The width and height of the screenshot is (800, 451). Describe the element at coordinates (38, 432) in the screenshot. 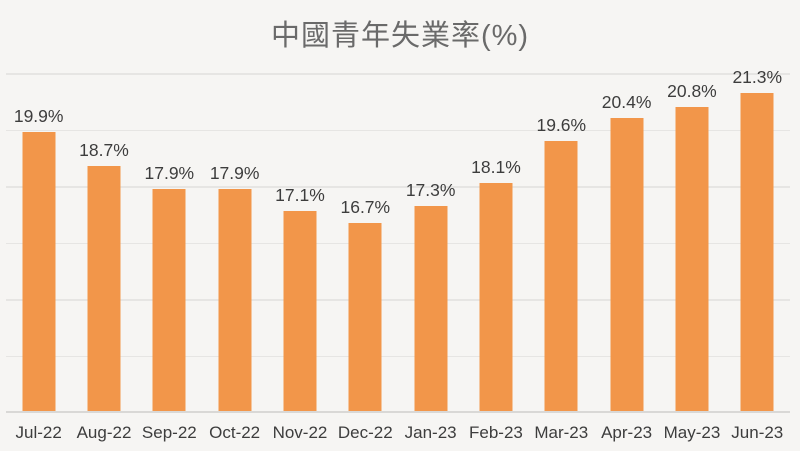

I see `x-axis-label: Jul-22` at that location.